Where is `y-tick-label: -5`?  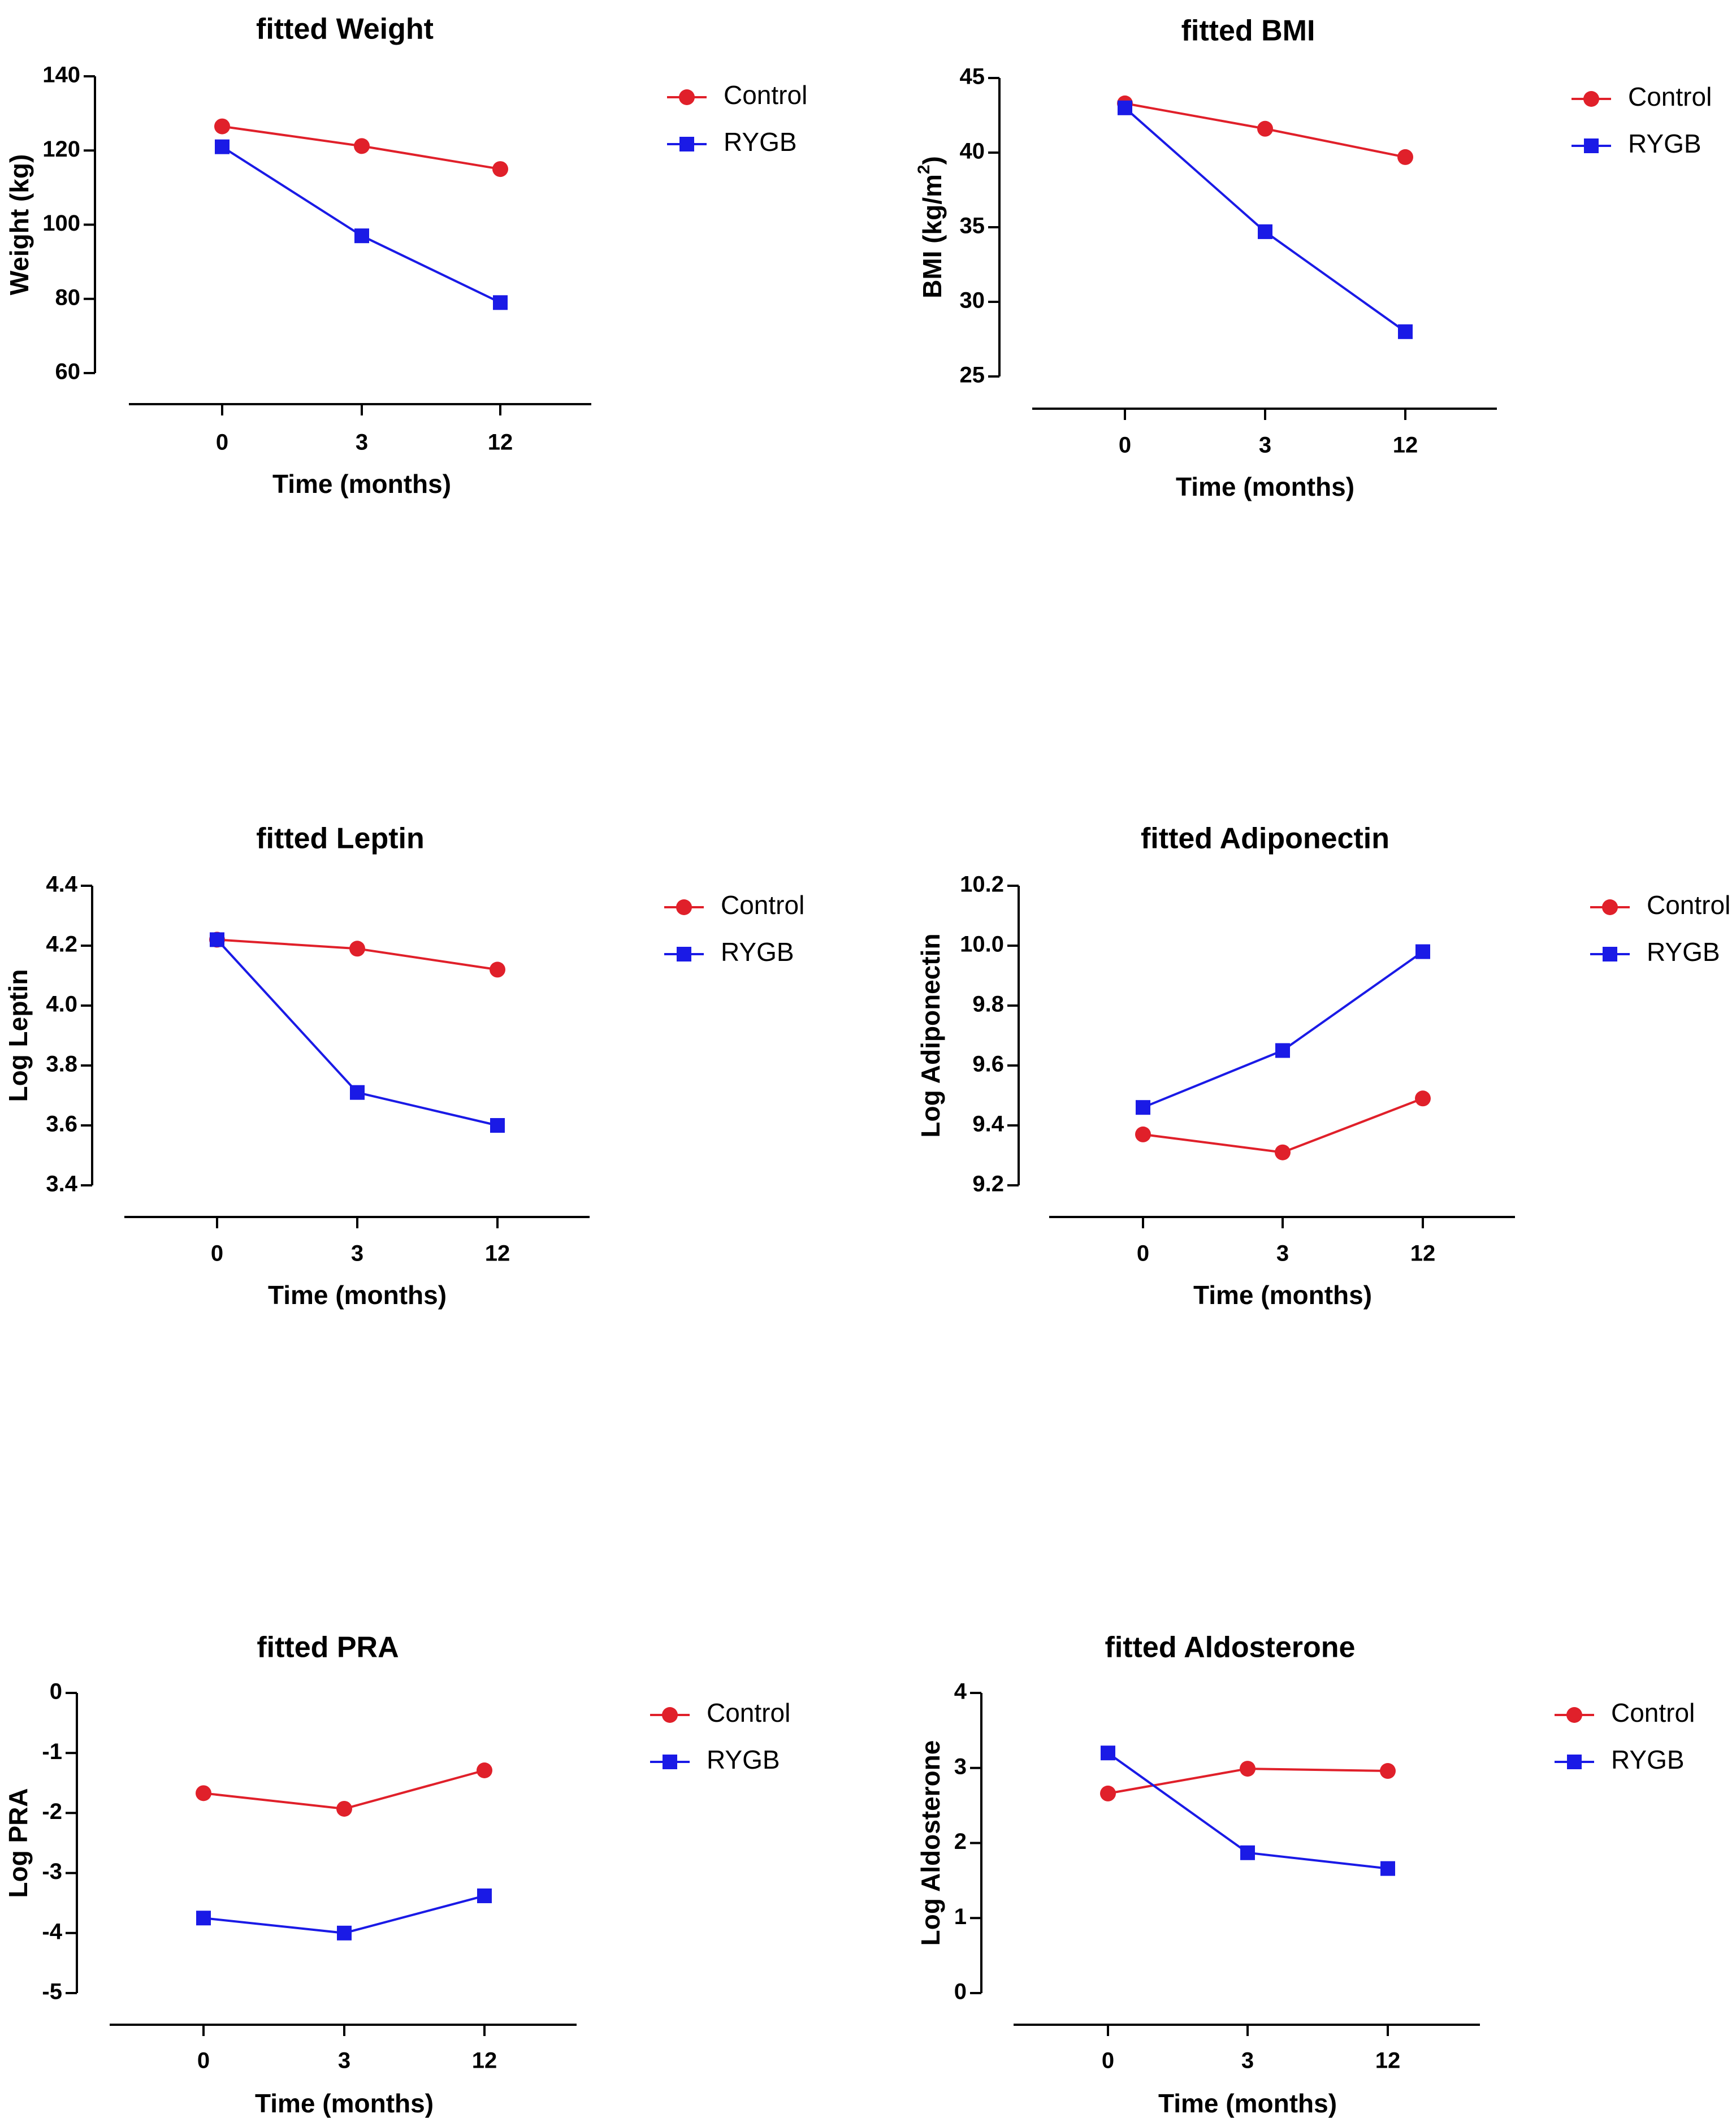 y-tick-label: -5 is located at coordinates (52, 1992).